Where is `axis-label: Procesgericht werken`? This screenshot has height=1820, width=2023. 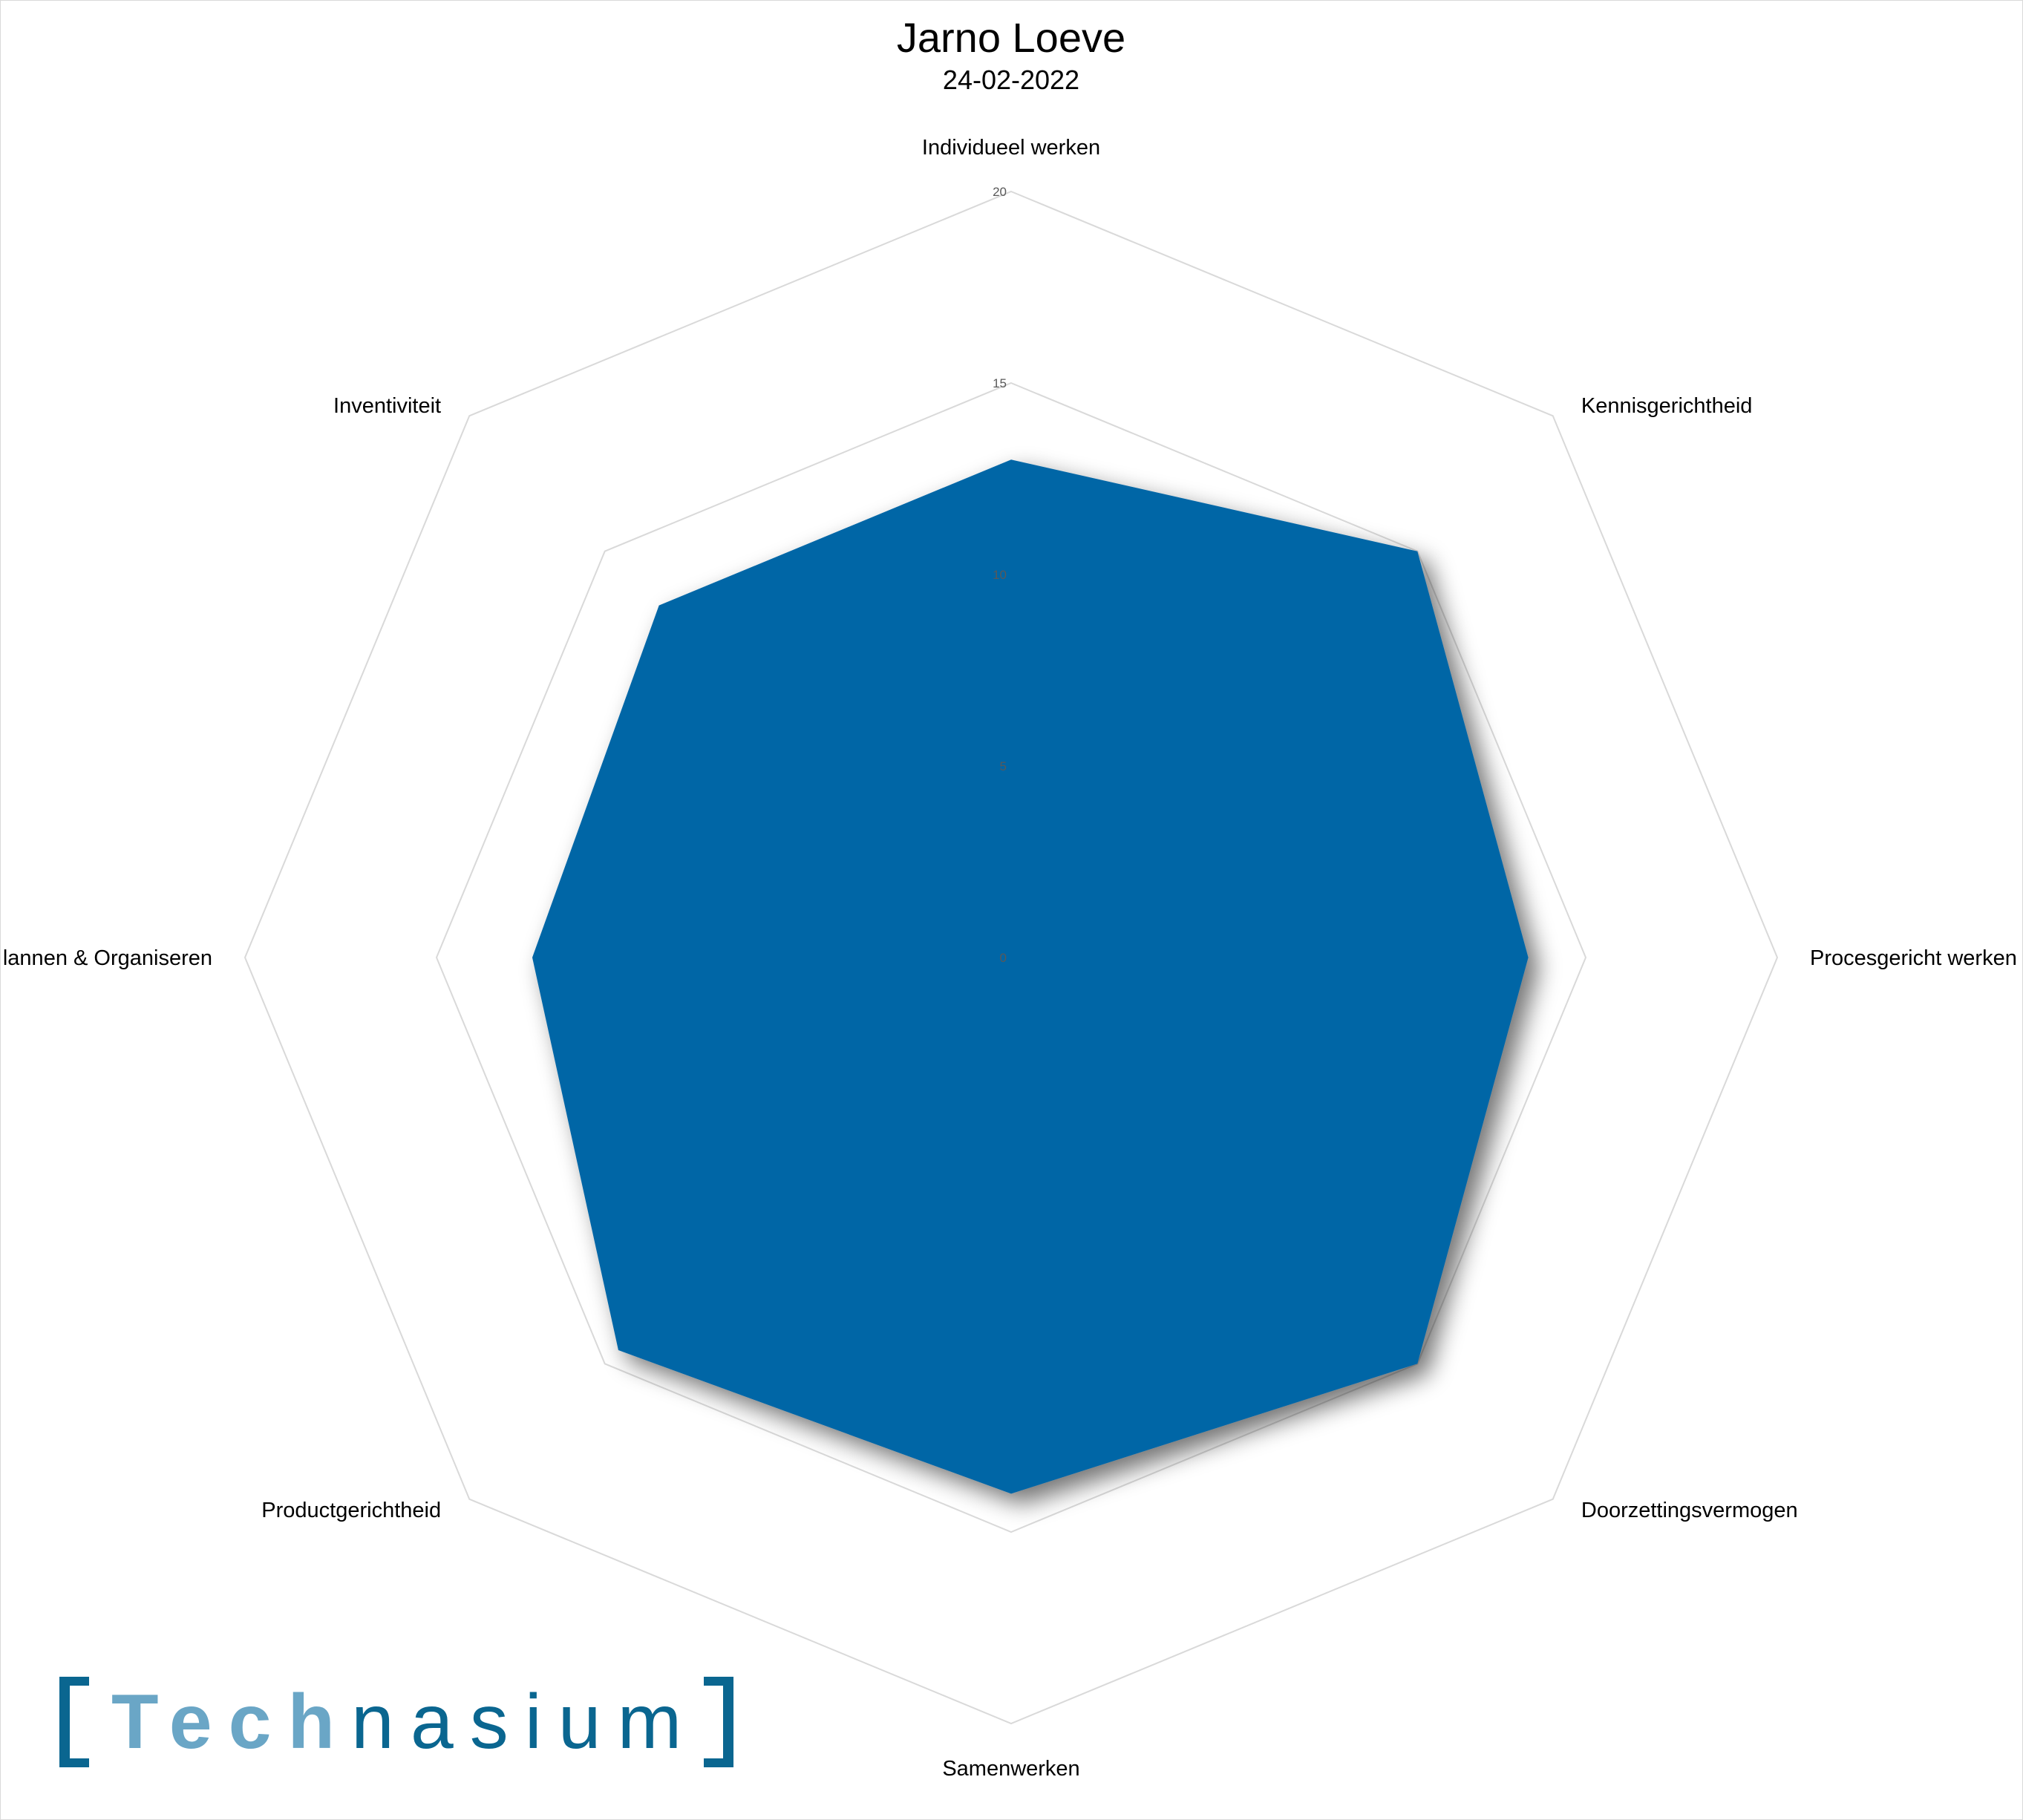 axis-label: Procesgericht werken is located at coordinates (1913, 958).